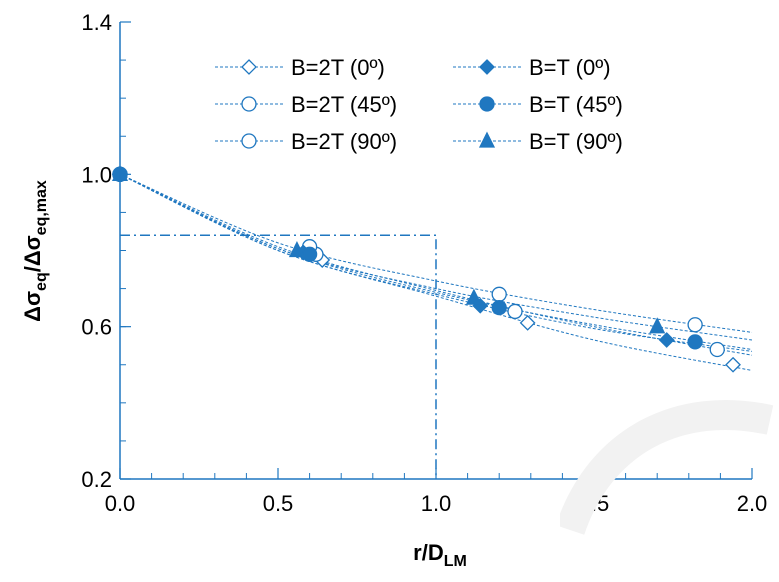 Image resolution: width=779 pixels, height=582 pixels. Describe the element at coordinates (576, 104) in the screenshot. I see `legend-label: B=T (45º)` at that location.